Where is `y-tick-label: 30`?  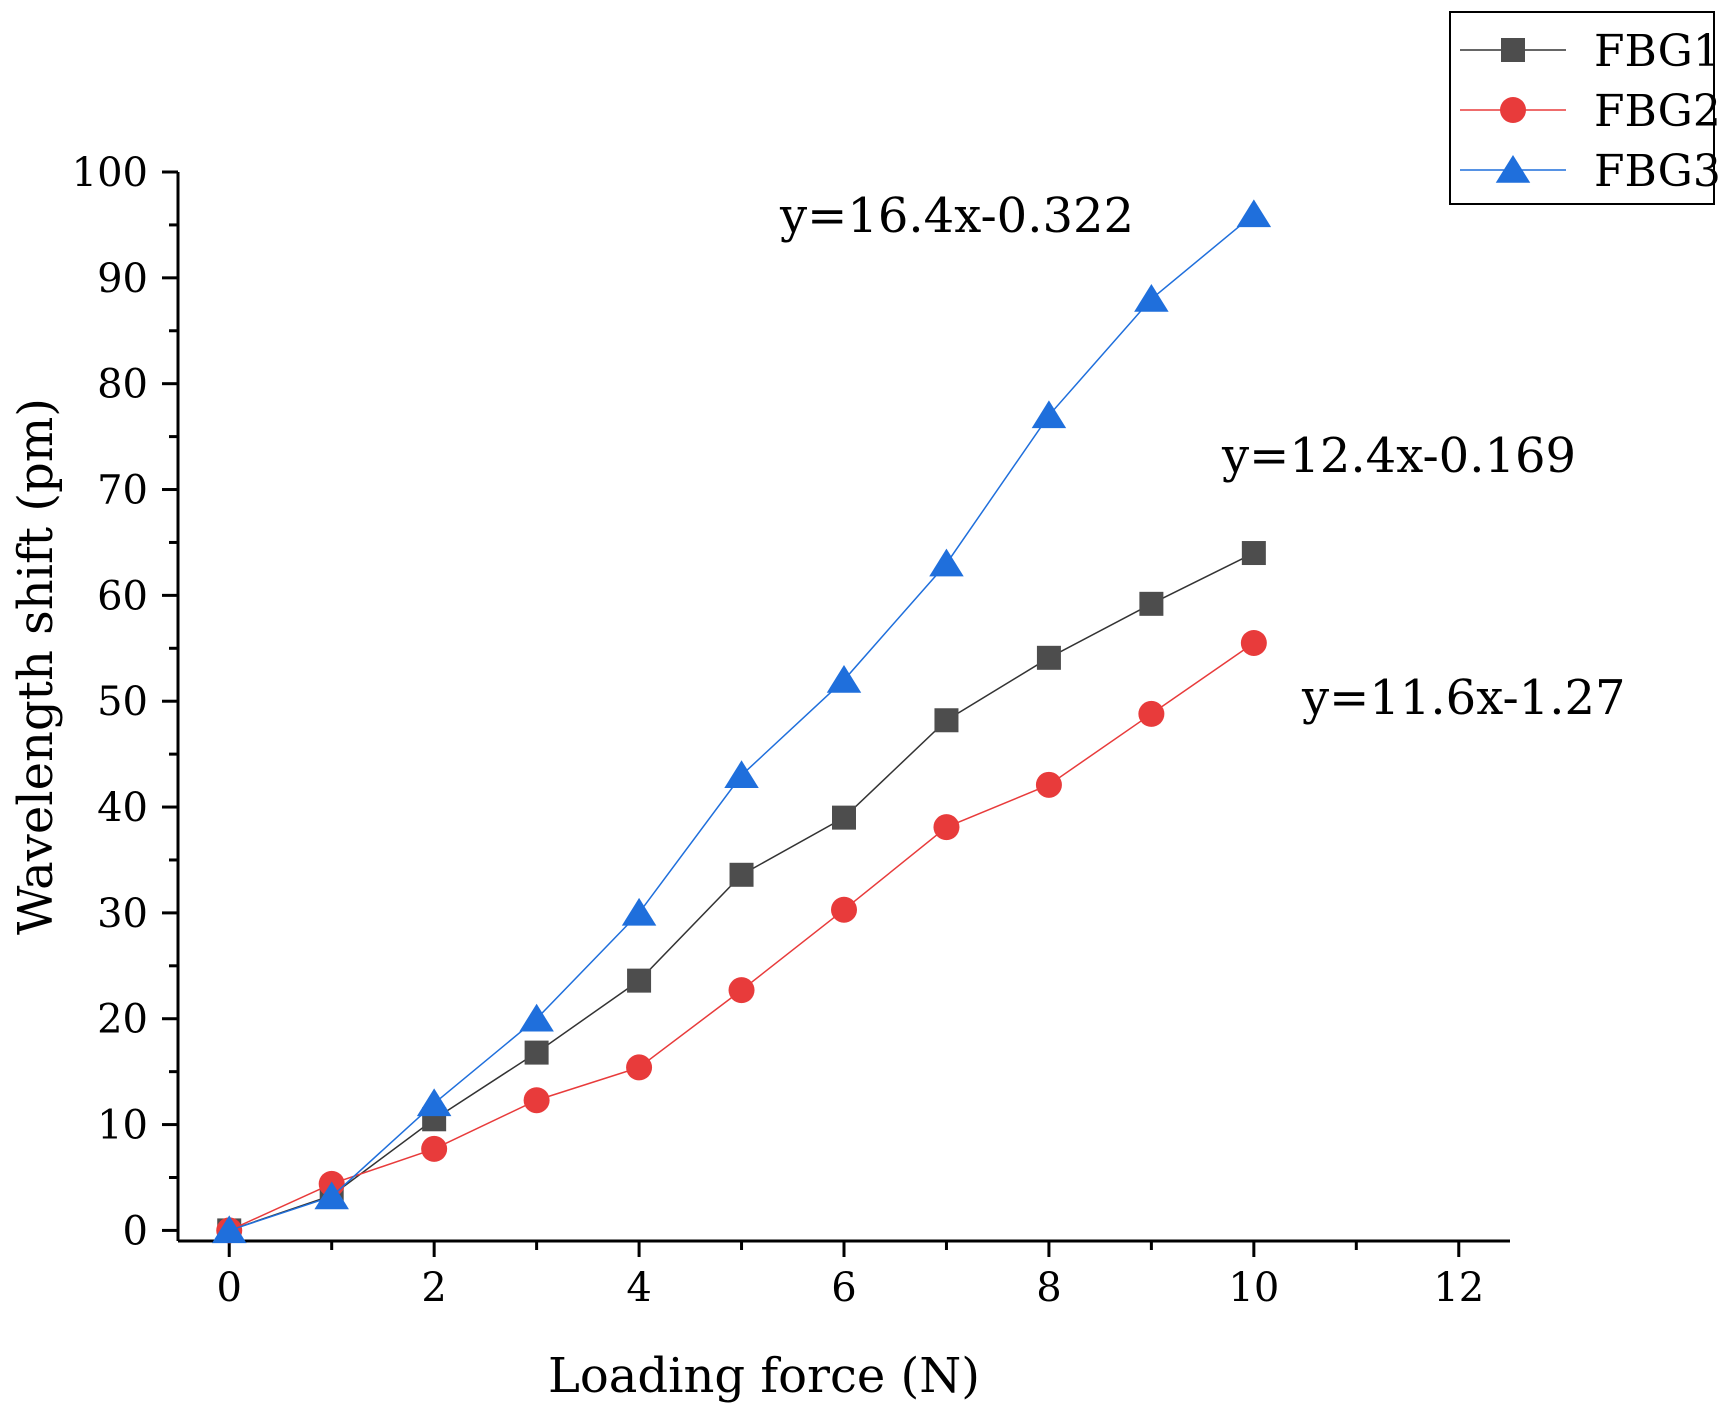
y-tick-label: 30 is located at coordinates (122, 914).